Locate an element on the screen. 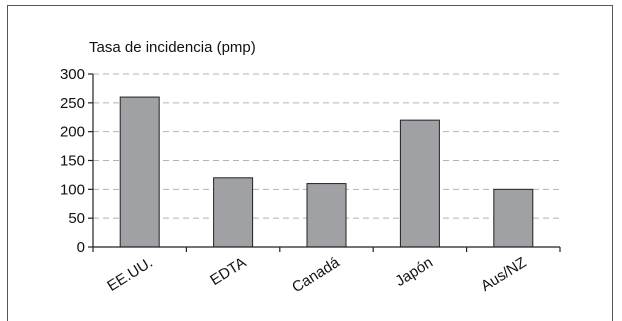 The height and width of the screenshot is (321, 622). y-tick-label-200: 200 is located at coordinates (72, 132).